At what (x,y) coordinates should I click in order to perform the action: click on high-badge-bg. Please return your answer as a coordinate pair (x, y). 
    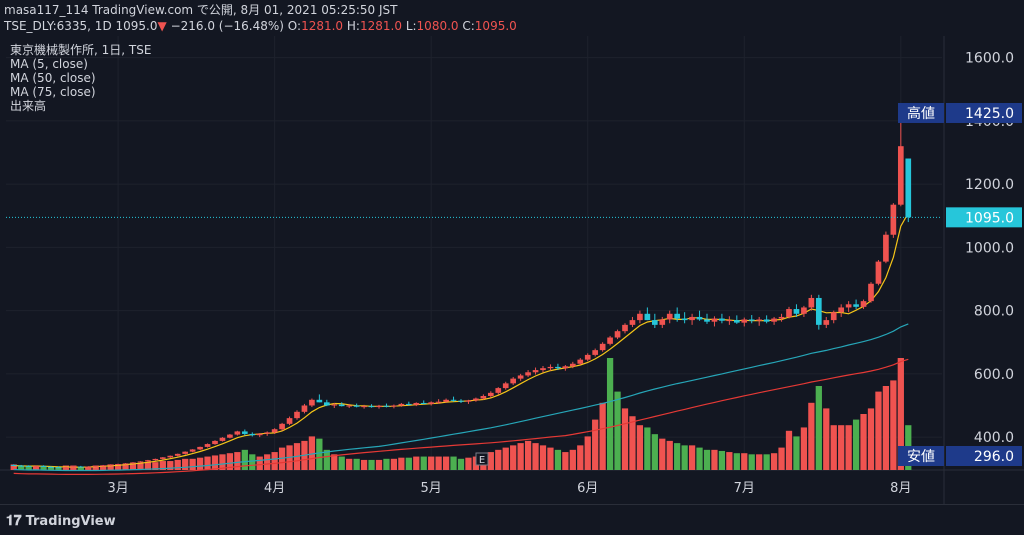
    Looking at the image, I should click on (984, 112).